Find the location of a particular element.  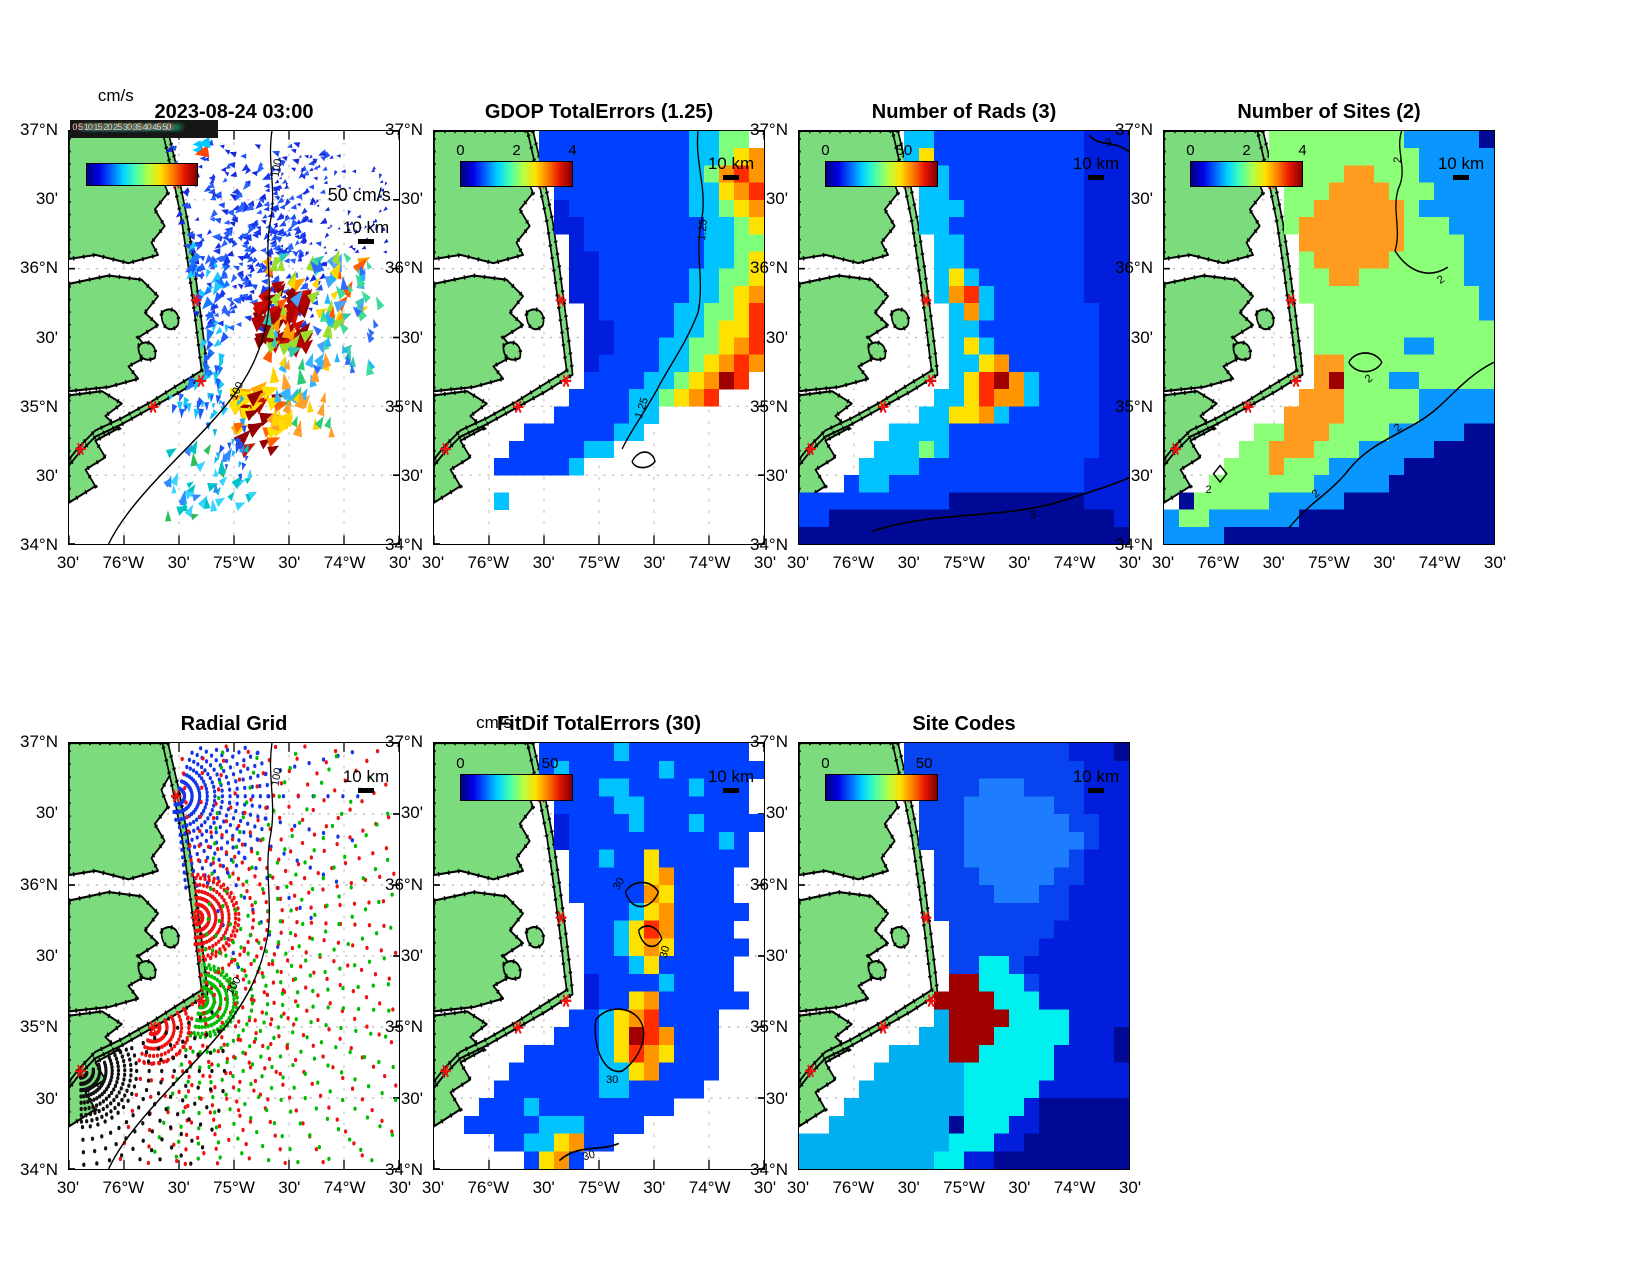

vector-scale-label: 50 cm/s is located at coordinates (359, 194).